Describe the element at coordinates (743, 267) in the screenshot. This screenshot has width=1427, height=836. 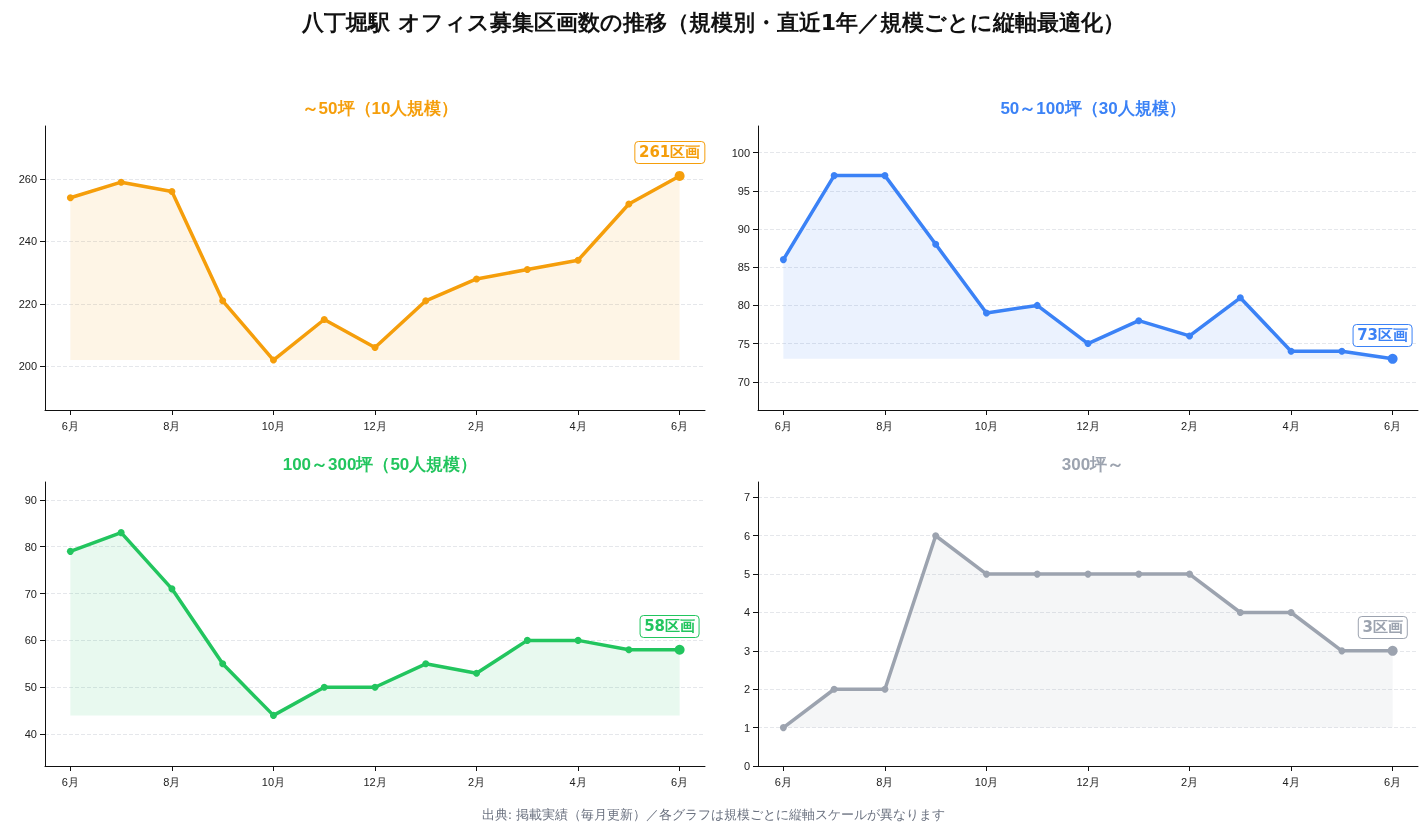
I see `y-tick-label: 85` at that location.